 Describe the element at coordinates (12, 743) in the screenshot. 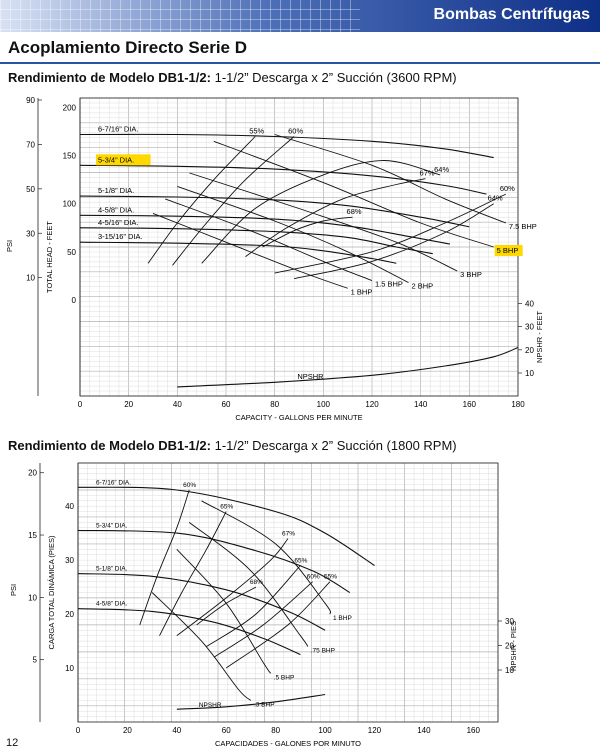

I see `page-number: 12` at that location.